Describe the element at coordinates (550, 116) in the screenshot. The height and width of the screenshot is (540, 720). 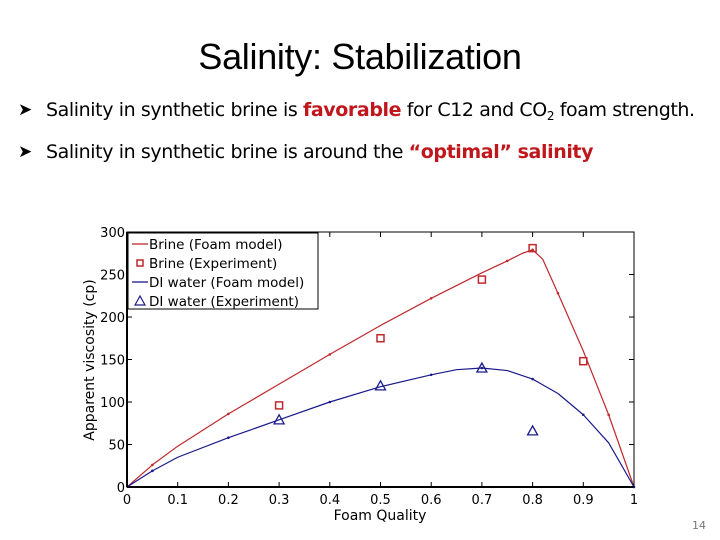
I see `subscript: 2` at that location.